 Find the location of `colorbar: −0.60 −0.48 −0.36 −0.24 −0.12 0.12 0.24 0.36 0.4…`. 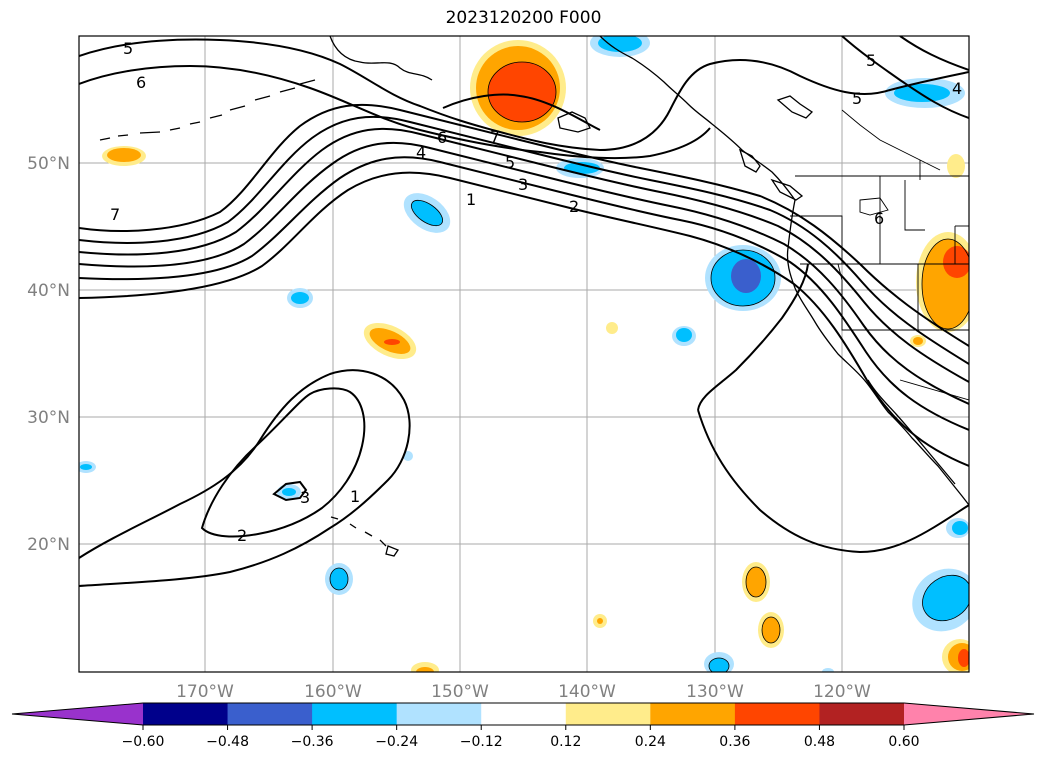

colorbar: −0.60 −0.48 −0.36 −0.24 −0.12 0.12 0.24 0.36 0.4… is located at coordinates (523, 726).